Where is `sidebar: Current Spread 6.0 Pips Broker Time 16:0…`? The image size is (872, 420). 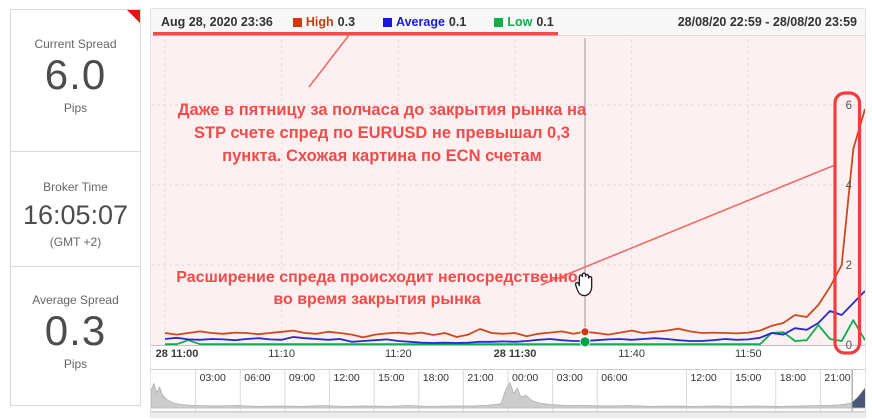 sidebar: Current Spread 6.0 Pips Broker Time 16:0… is located at coordinates (75, 207).